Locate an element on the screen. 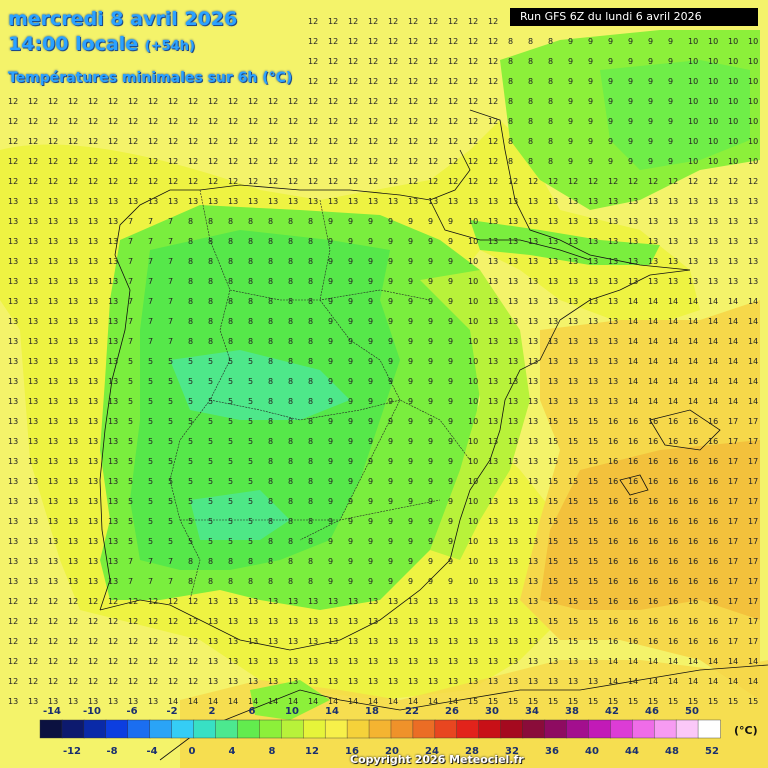 This screenshot has height=768, width=768. legend-swatch is located at coordinates (665, 729).